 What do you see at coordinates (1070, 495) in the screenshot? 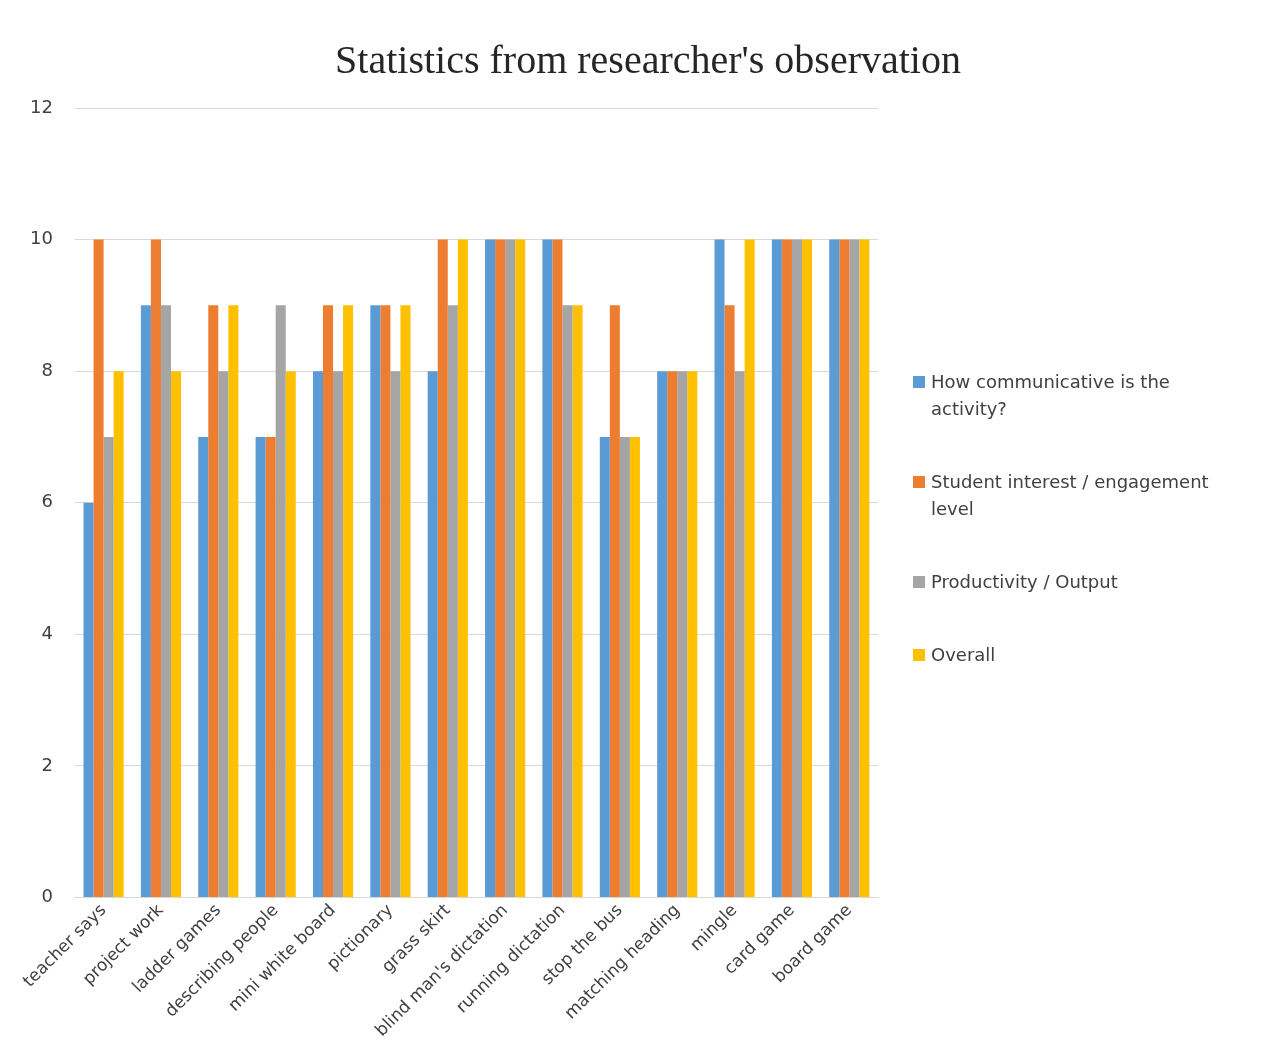
I see `legend-label: Student interest / engagement level` at bounding box center [1070, 495].